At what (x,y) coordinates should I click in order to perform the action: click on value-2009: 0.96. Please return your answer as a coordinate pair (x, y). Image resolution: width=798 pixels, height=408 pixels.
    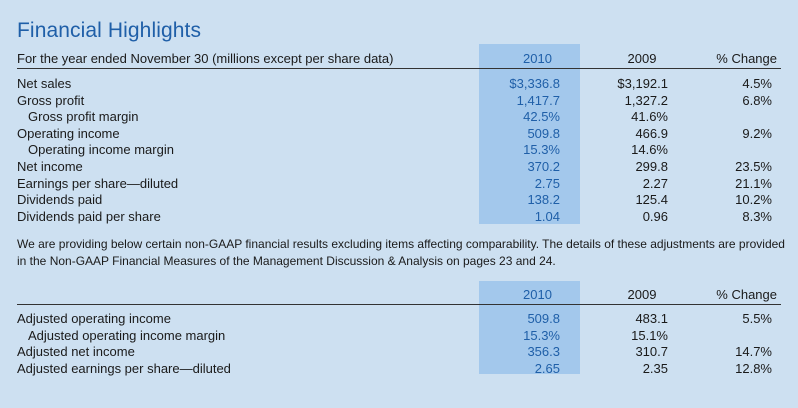
    Looking at the image, I should click on (655, 216).